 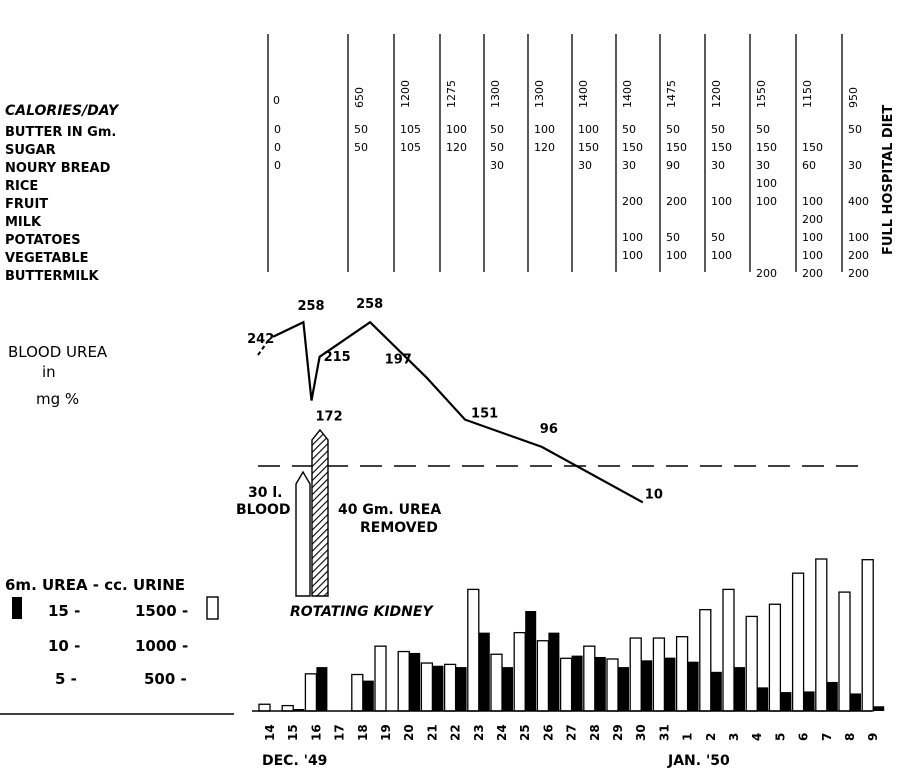 I want to click on legend-urea-tick-15: 15 -, so click(x=64, y=611).